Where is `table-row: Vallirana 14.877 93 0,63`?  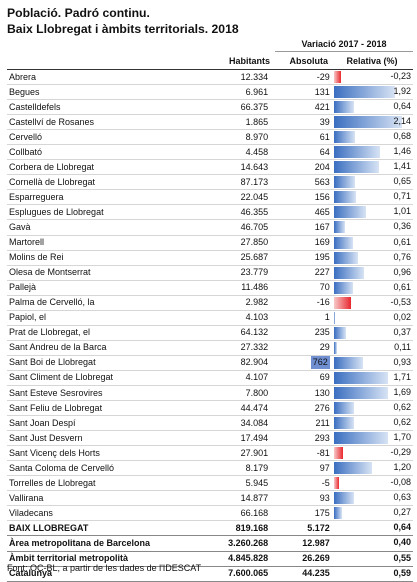
table-row: Vallirana 14.877 93 0,63 is located at coordinates (210, 498).